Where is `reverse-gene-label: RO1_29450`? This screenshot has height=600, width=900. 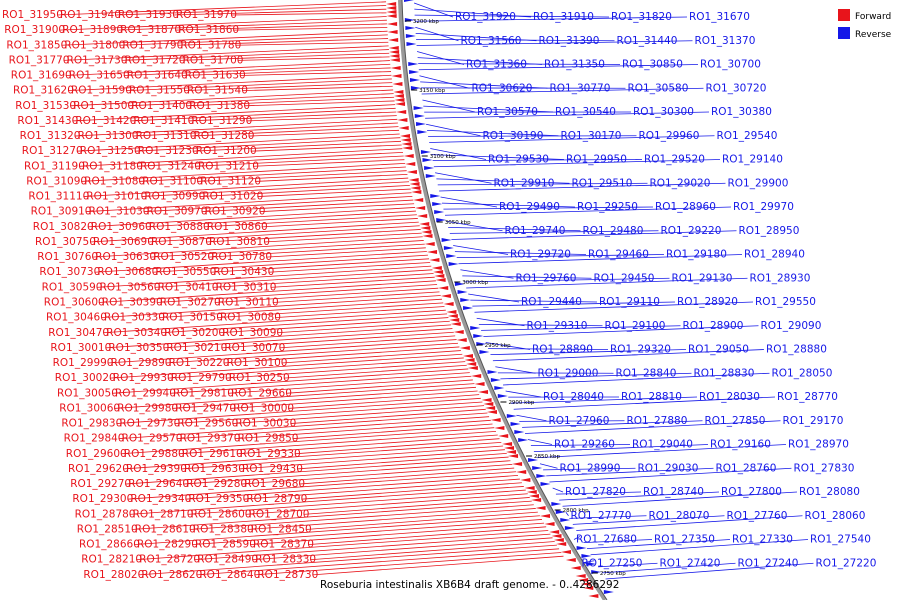
reverse-gene-label: RO1_29450 is located at coordinates (624, 278).